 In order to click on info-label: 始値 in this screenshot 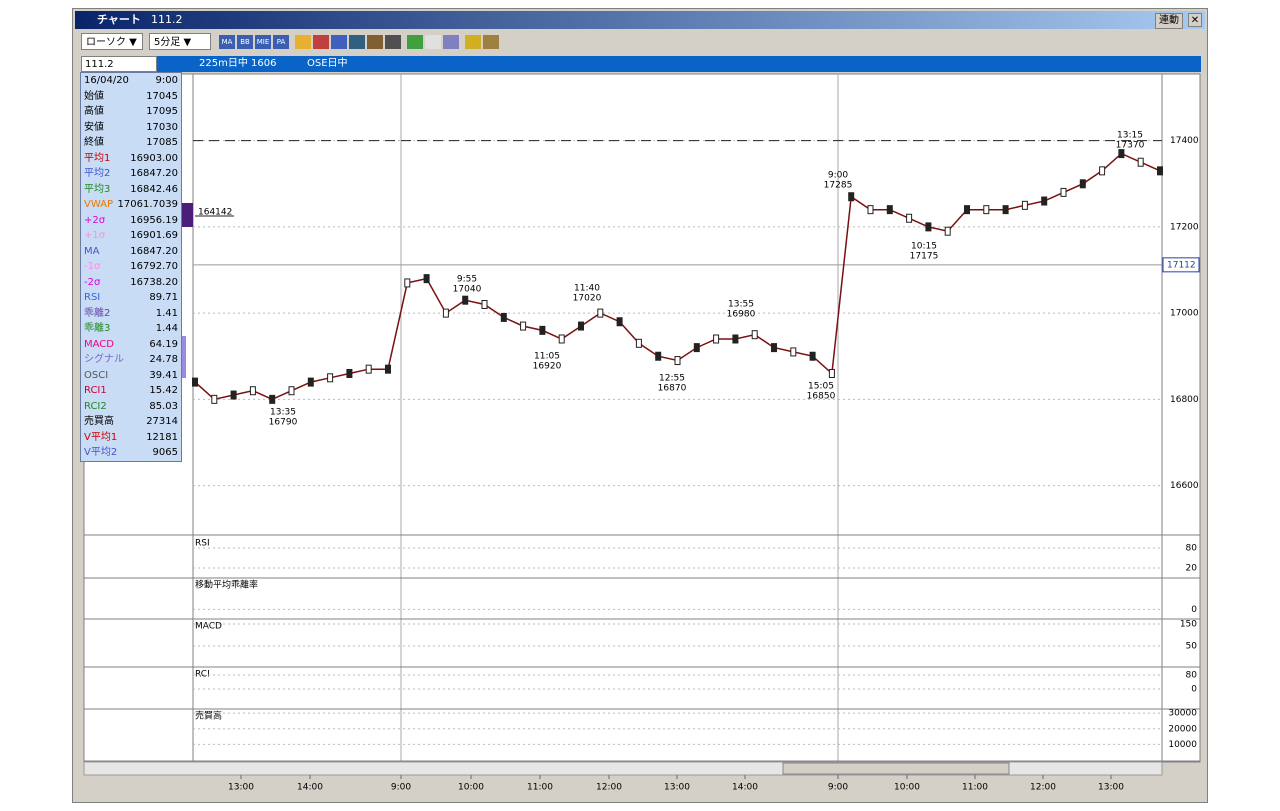, I will do `click(94, 96)`.